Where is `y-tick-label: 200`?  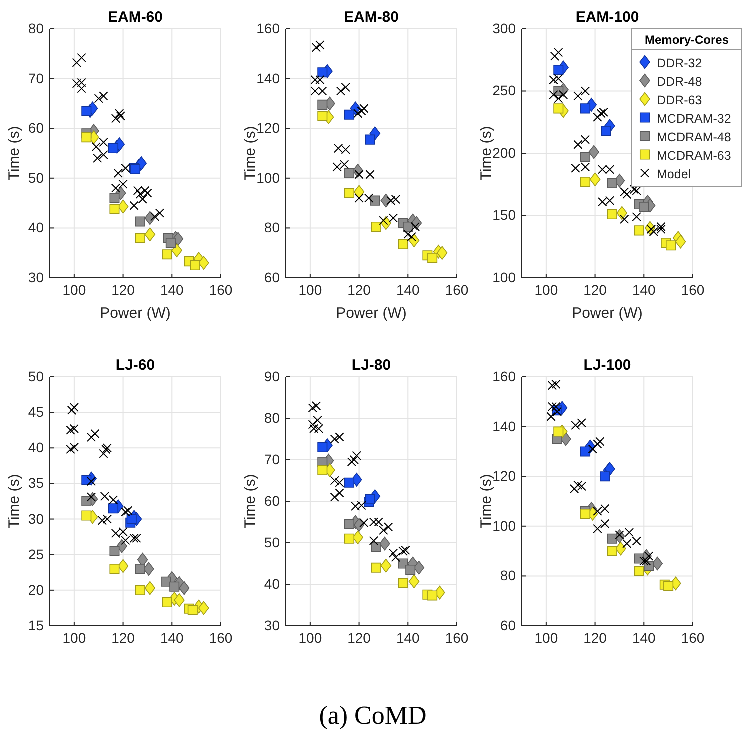 y-tick-label: 200 is located at coordinates (504, 152).